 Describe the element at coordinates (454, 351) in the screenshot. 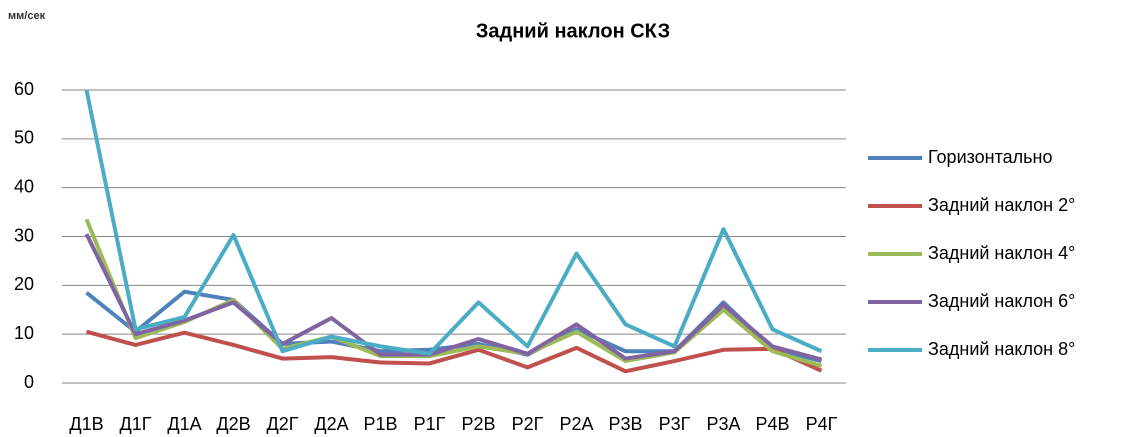

I see `series-line` at that location.